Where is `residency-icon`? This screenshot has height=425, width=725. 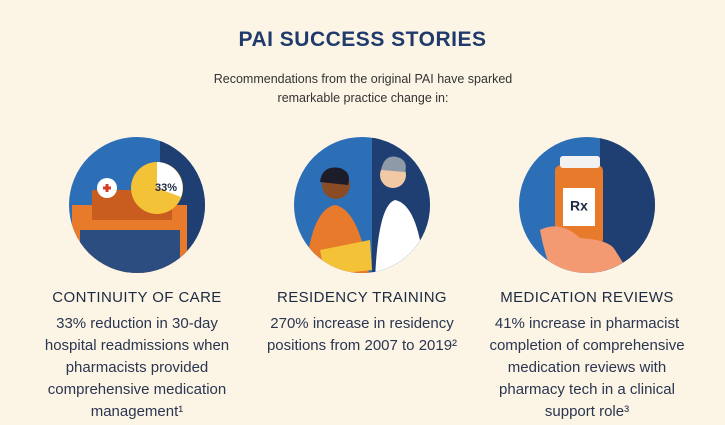 residency-icon is located at coordinates (362, 205).